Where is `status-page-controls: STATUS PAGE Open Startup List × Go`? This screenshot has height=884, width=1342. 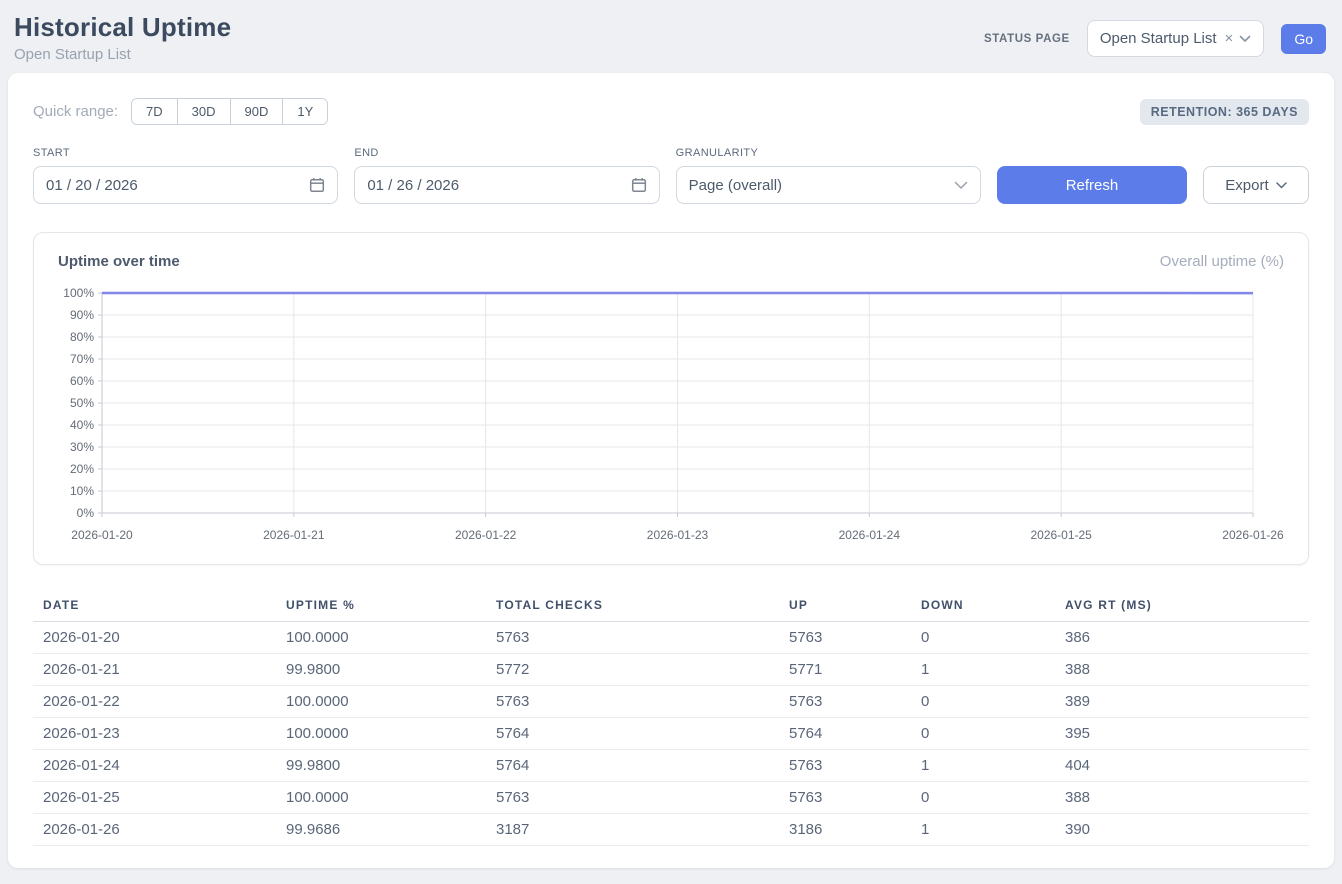 status-page-controls: STATUS PAGE Open Startup List × Go is located at coordinates (1155, 38).